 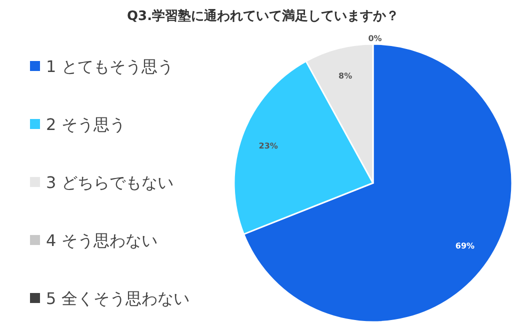 I want to click on legend-label: 2 そう思う, so click(x=86, y=124).